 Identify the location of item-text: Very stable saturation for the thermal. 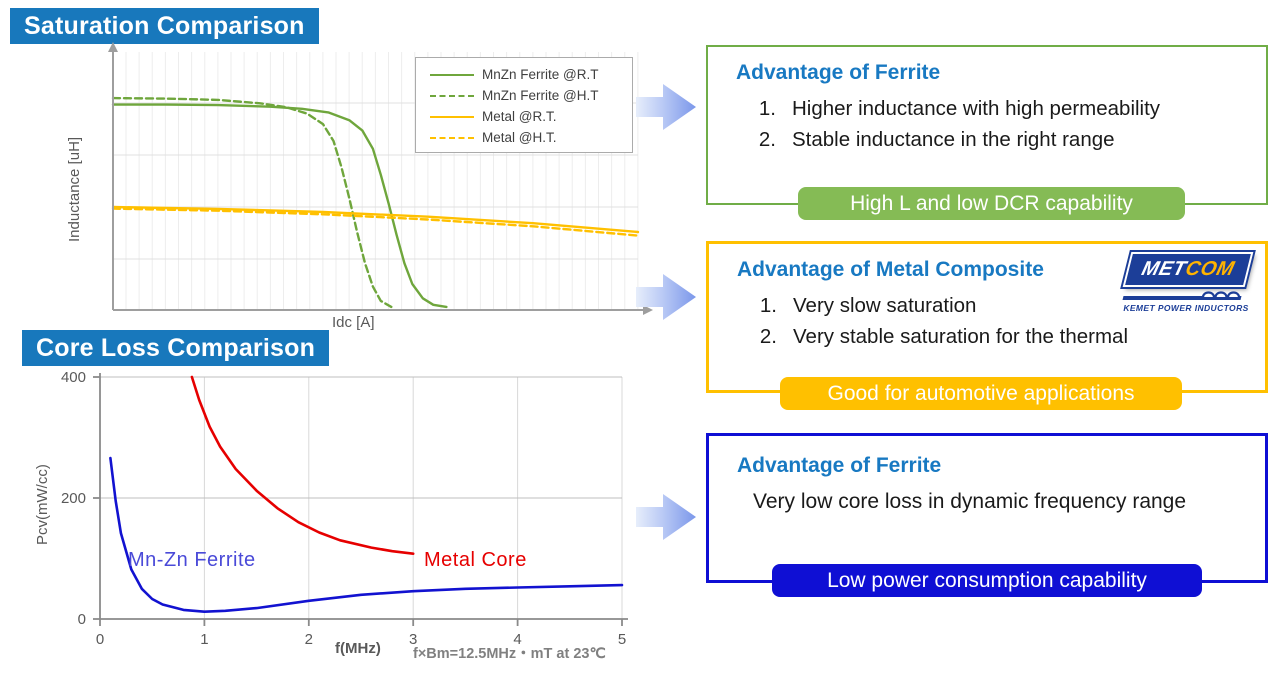
(961, 336).